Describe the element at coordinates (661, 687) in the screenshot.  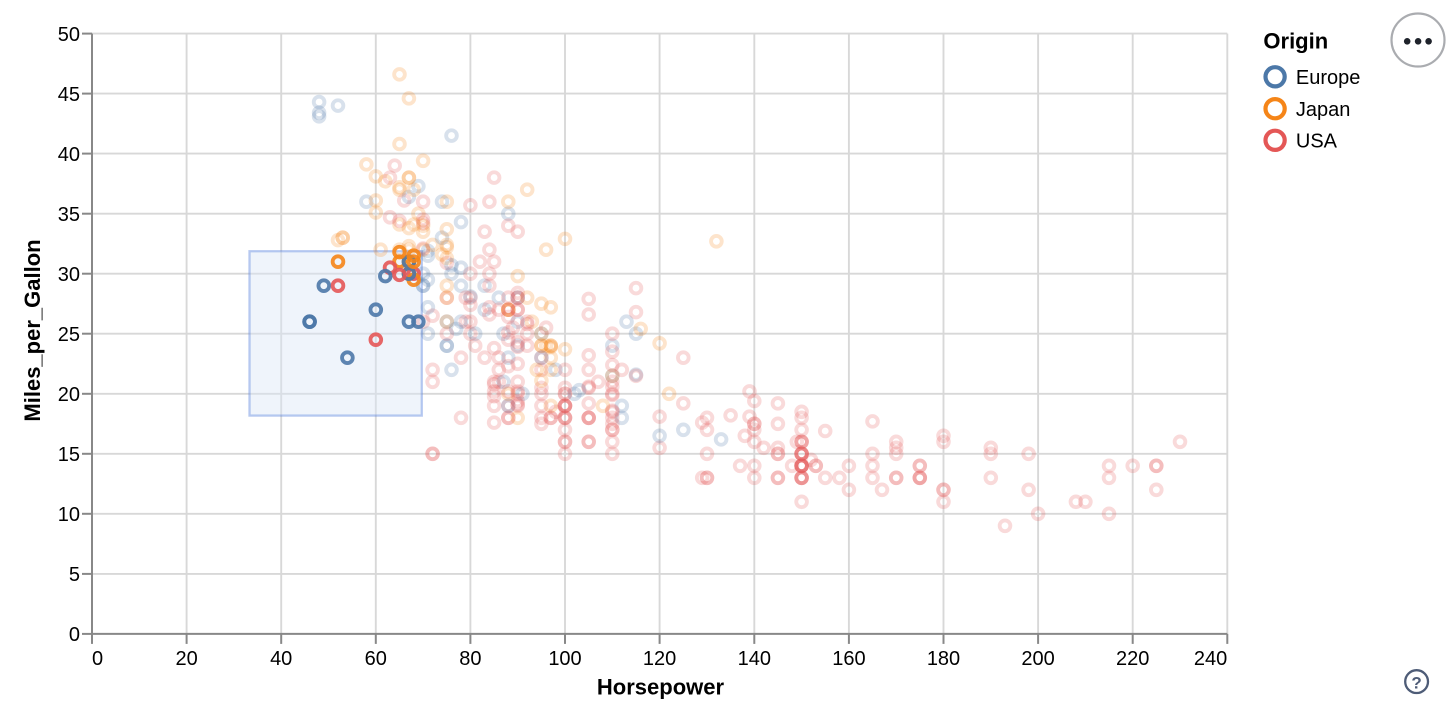
I see `svg-text: Horsepower` at that location.